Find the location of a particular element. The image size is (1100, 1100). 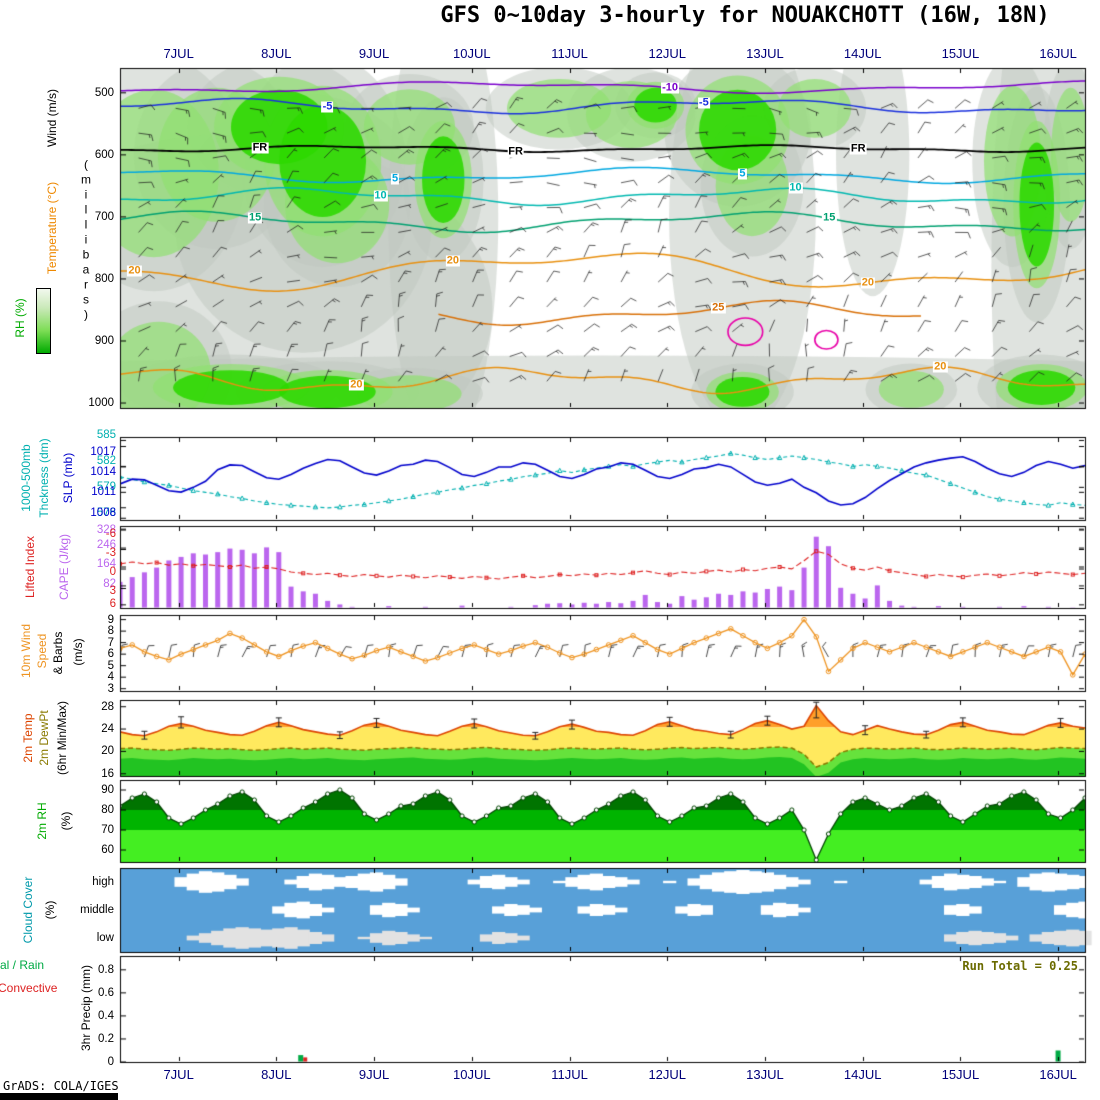

rh-colorbar-legend is located at coordinates (43, 321).